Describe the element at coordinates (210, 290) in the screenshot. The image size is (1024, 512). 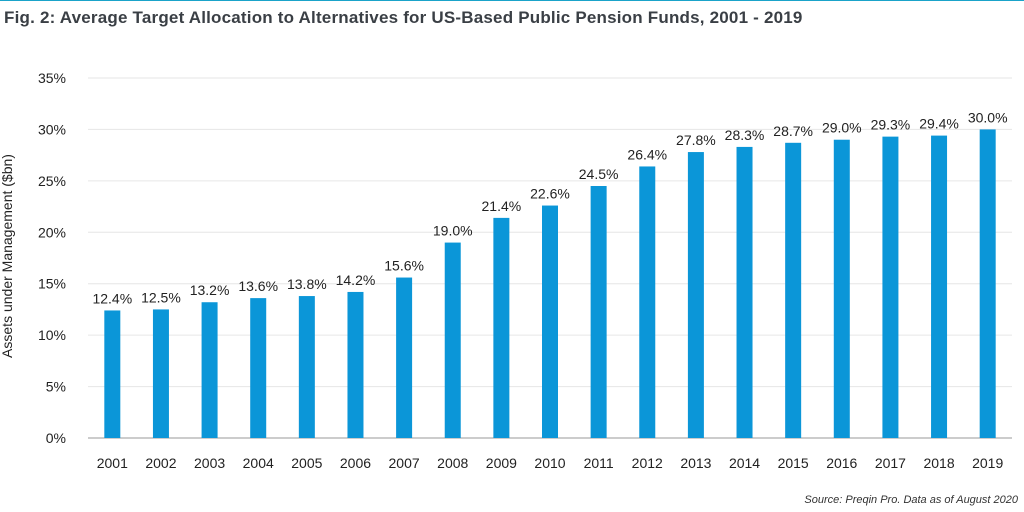
I see `data-label-2003: 13.2%` at that location.